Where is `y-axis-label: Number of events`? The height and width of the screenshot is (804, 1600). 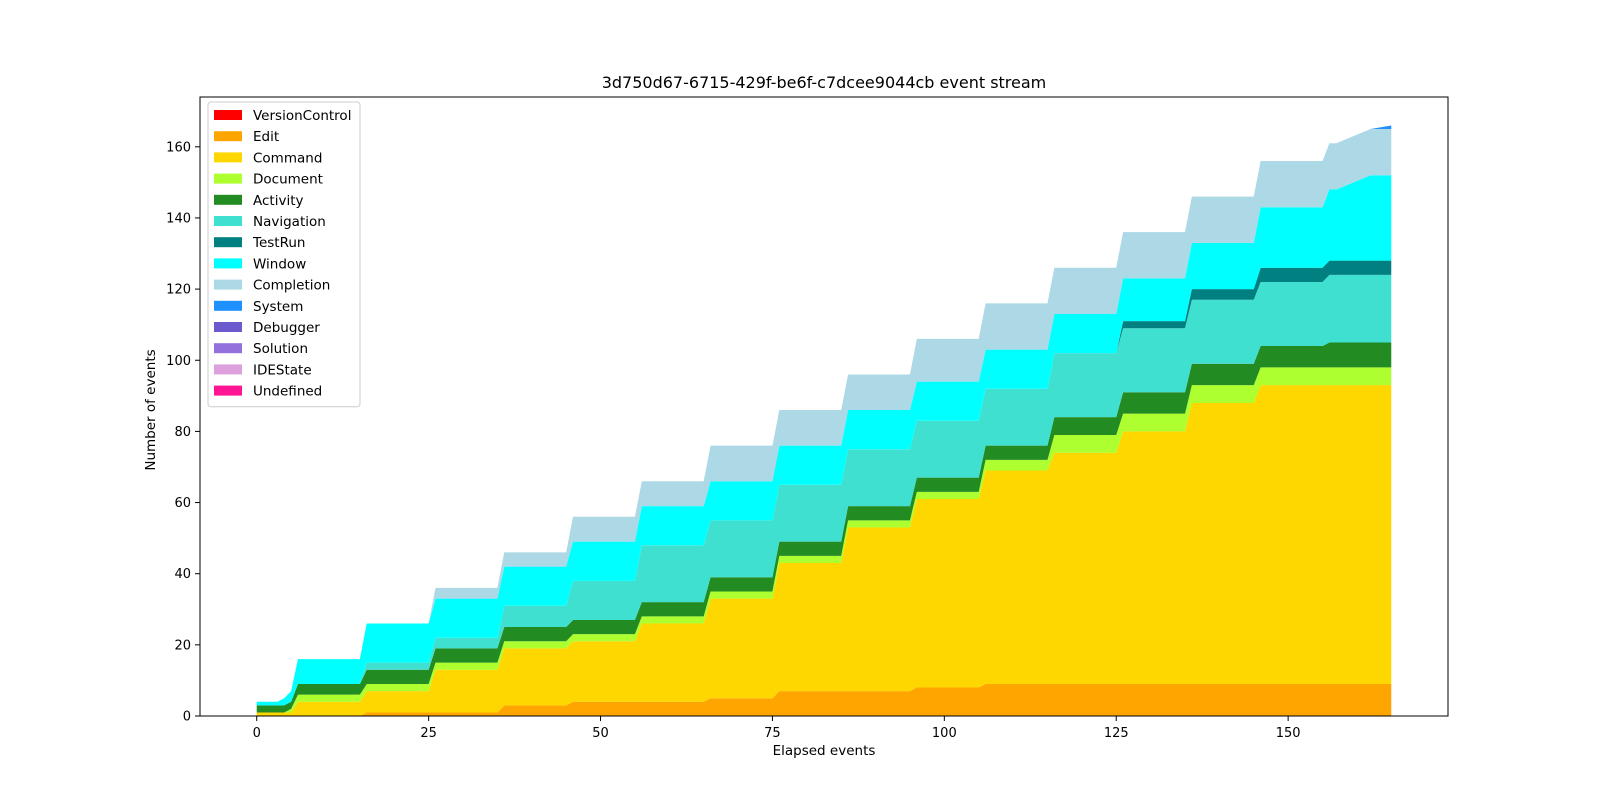
y-axis-label: Number of events is located at coordinates (151, 409).